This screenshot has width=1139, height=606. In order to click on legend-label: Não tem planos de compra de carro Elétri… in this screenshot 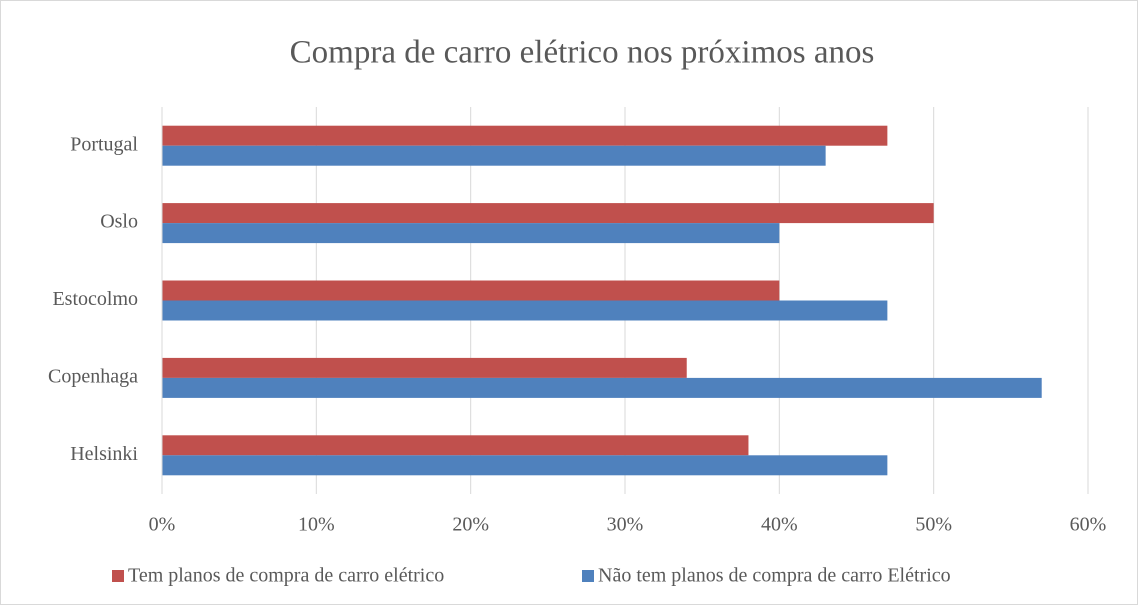, I will do `click(774, 576)`.